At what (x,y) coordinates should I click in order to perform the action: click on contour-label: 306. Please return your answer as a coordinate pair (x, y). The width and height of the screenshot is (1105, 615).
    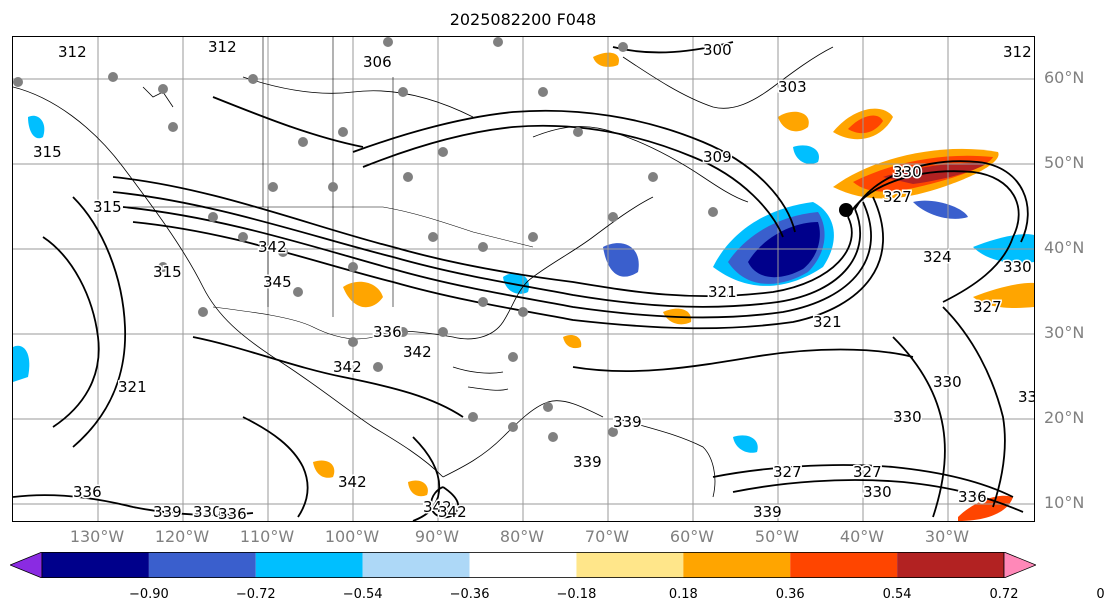
    Looking at the image, I should click on (377, 62).